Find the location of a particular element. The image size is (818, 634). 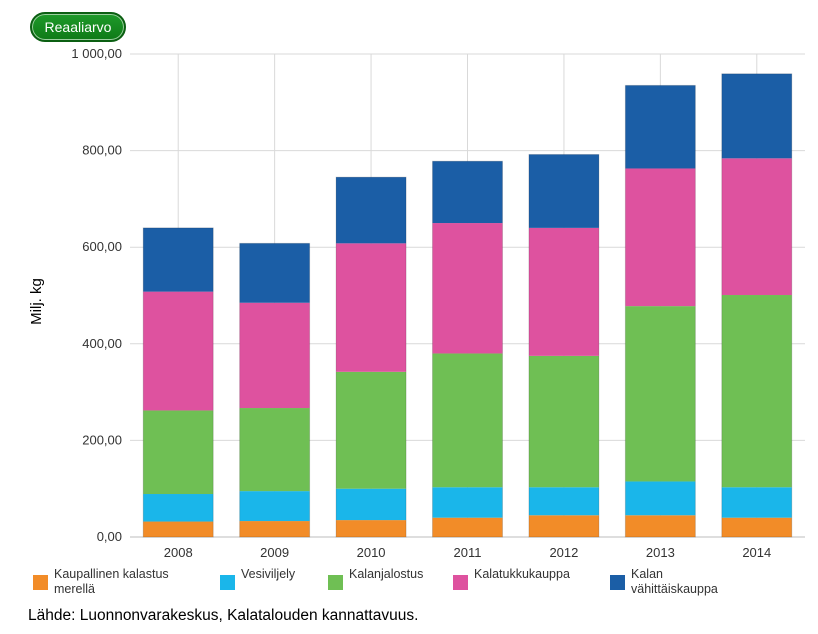

legend-item: Kalatukkukauppa is located at coordinates (528, 578).